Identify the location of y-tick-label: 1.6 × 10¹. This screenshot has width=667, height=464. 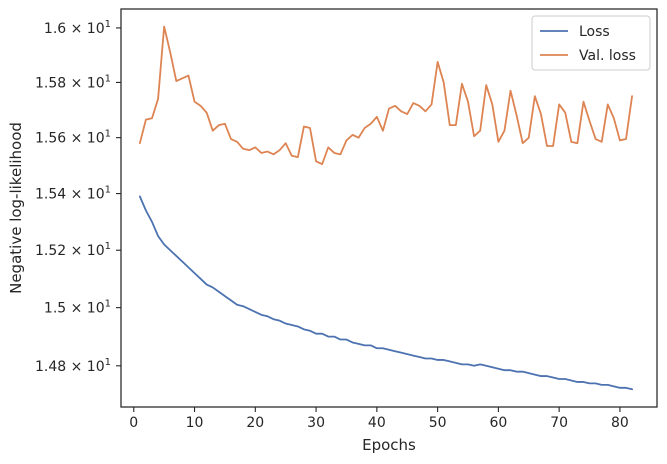
(77, 28).